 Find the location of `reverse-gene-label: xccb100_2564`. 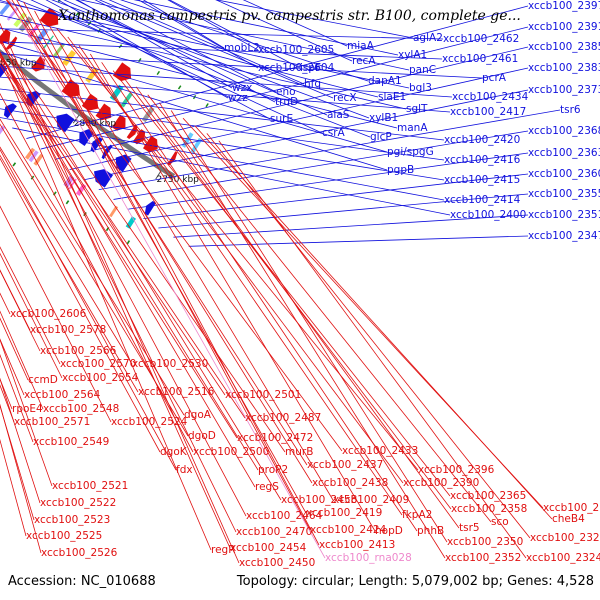

reverse-gene-label: xccb100_2564 is located at coordinates (62, 395).